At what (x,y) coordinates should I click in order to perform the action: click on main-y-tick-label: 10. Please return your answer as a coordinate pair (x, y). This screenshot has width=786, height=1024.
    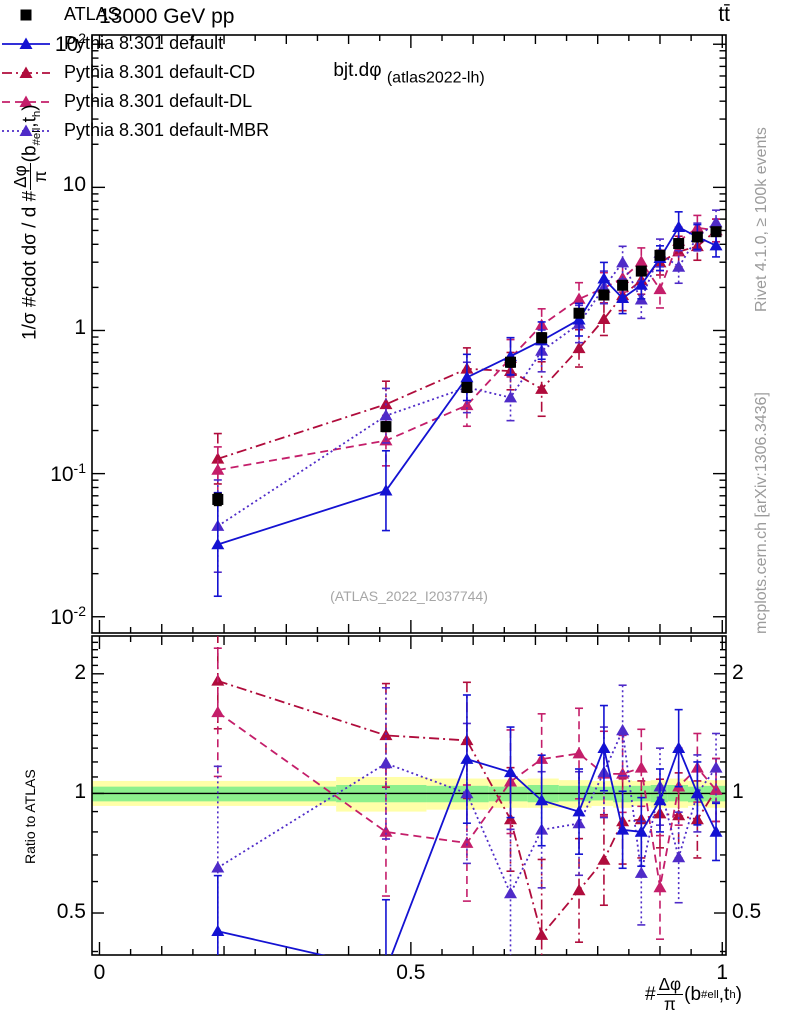
    Looking at the image, I should click on (74, 185).